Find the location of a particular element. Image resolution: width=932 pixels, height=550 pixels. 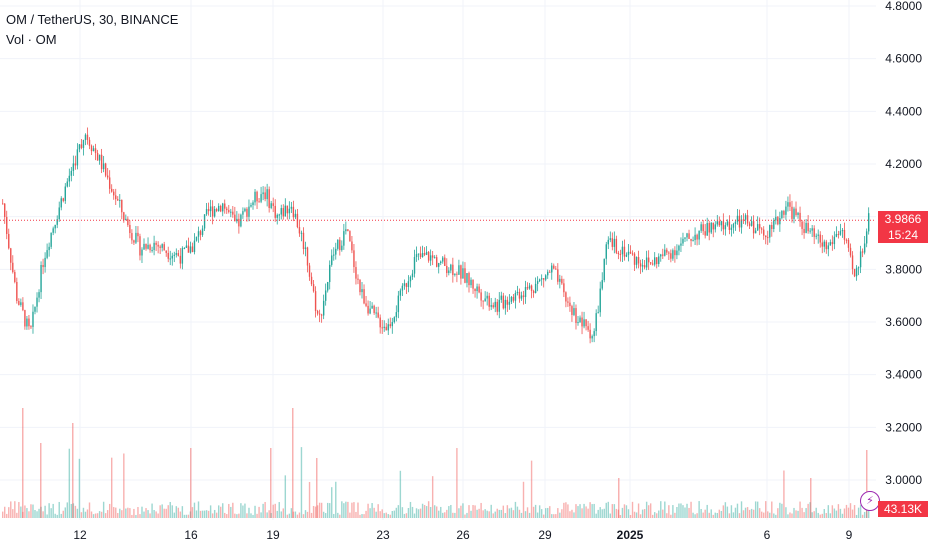

time-axis: 12 16 19 23 26 29 2025 6 9 is located at coordinates (462, 535).